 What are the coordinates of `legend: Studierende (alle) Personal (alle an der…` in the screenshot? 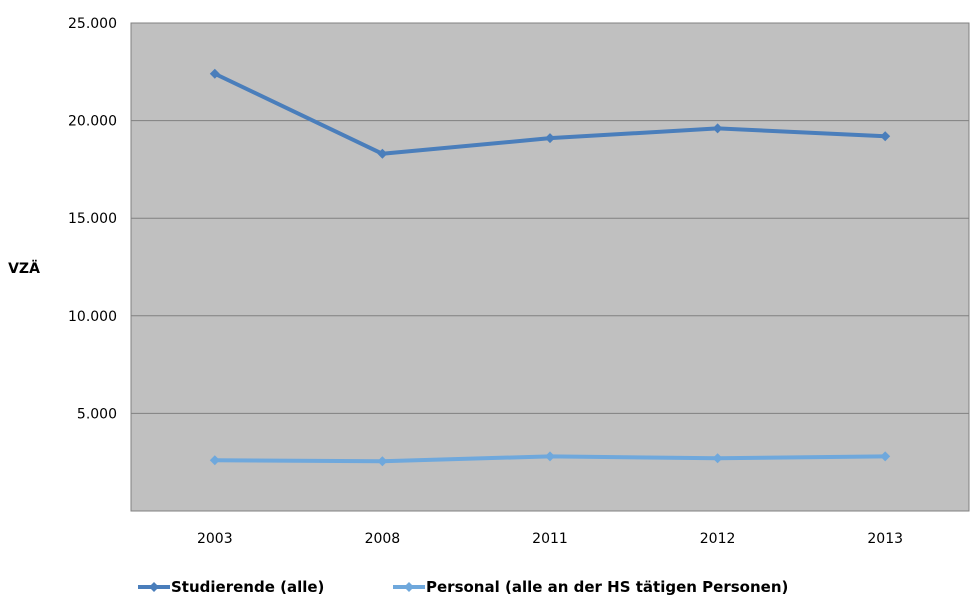 It's located at (463, 587).